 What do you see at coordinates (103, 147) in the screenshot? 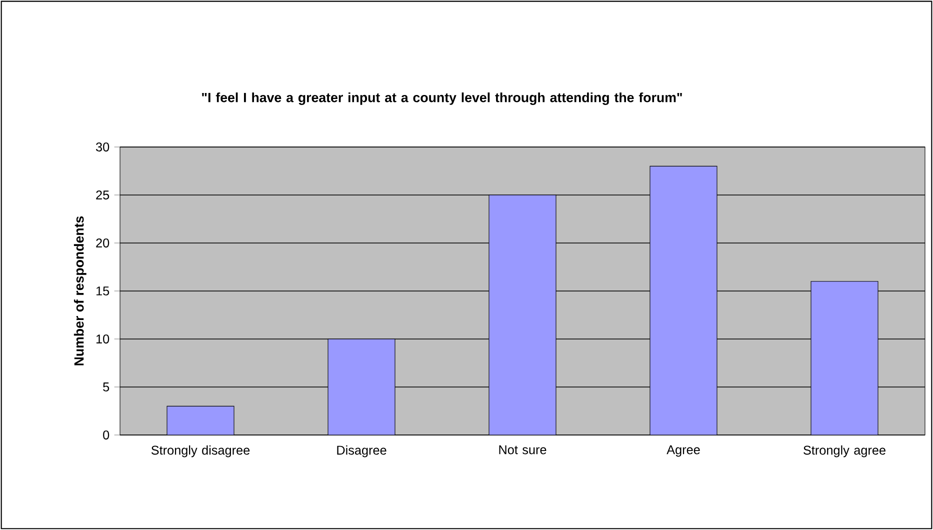
I see `y-tick-label: 30` at bounding box center [103, 147].